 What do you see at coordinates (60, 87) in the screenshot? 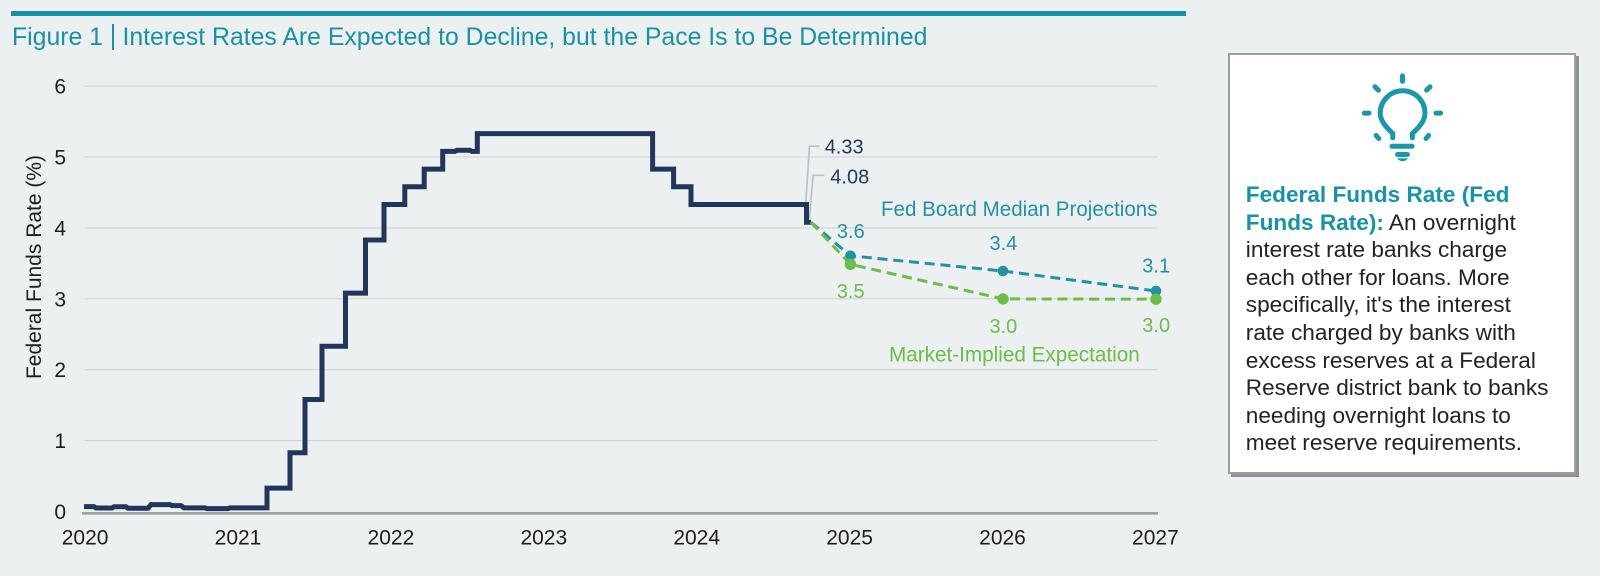
I see `svg-text: 6` at bounding box center [60, 87].